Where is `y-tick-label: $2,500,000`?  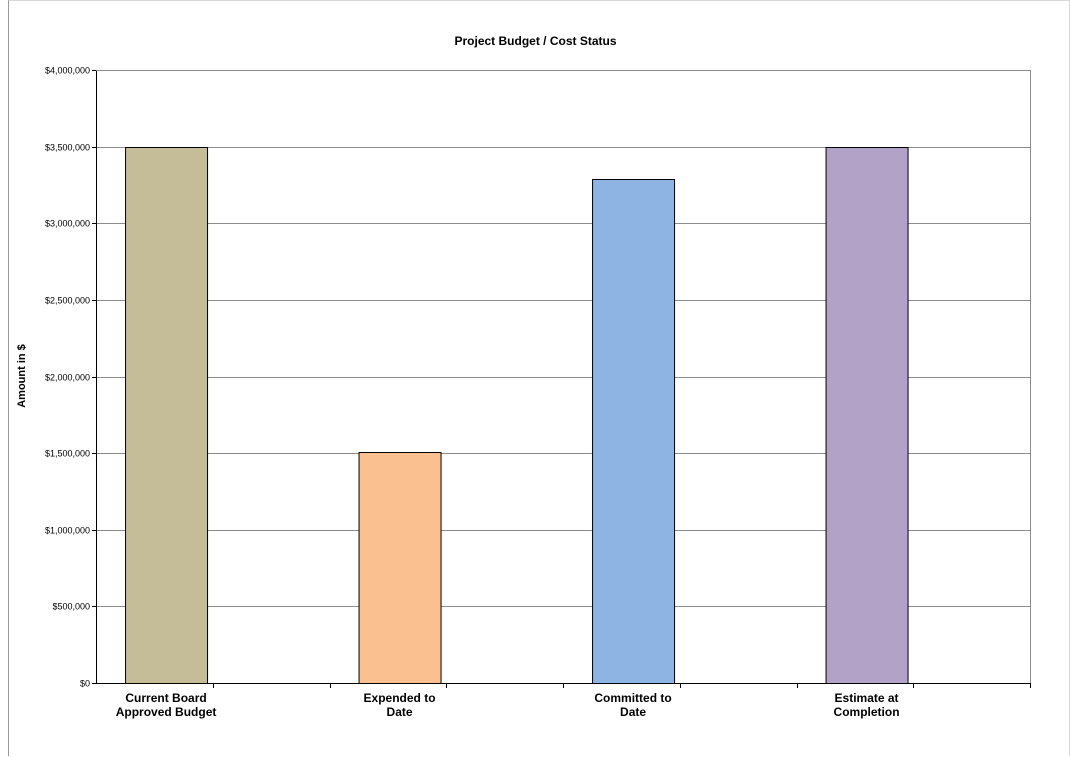
y-tick-label: $2,500,000 is located at coordinates (67, 301).